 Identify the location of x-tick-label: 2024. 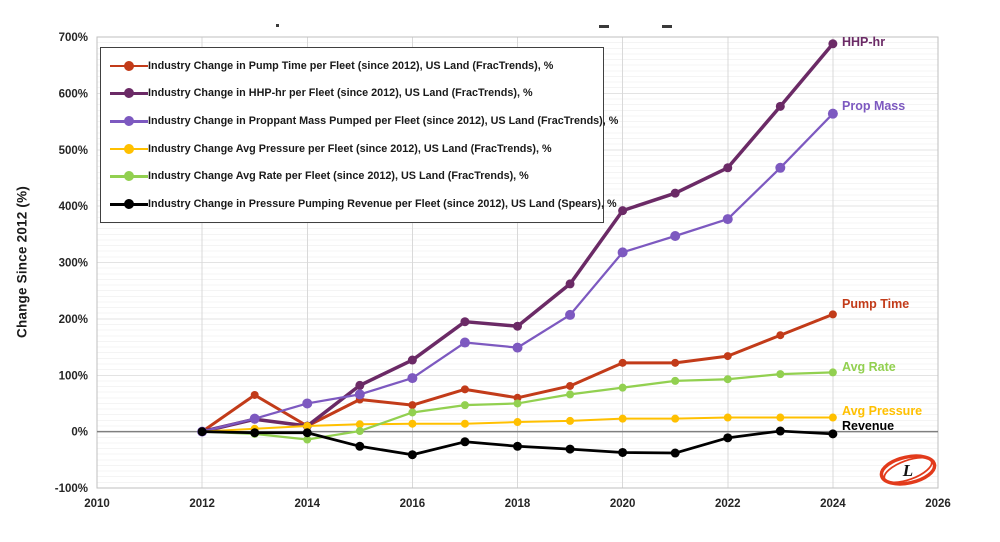
(833, 504).